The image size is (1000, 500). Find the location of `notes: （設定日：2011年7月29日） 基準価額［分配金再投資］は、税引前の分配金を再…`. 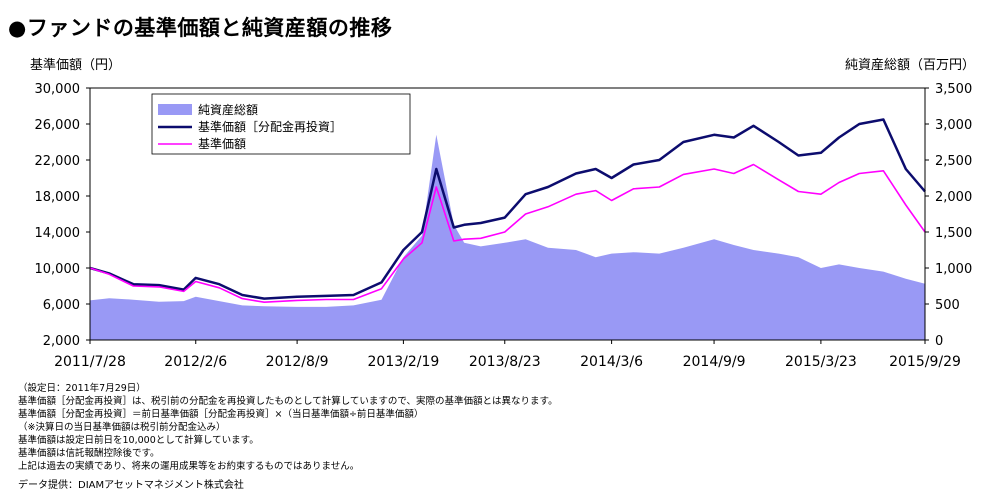

notes: （設定日：2011年7月29日） 基準価額［分配金再投資］は、税引前の分配金を再… is located at coordinates (288, 427).